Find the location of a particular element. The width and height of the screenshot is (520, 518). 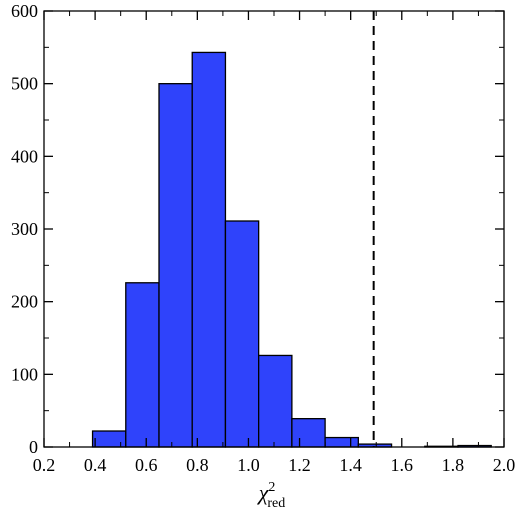

x-axis-label-subscript: red is located at coordinates (276, 503).